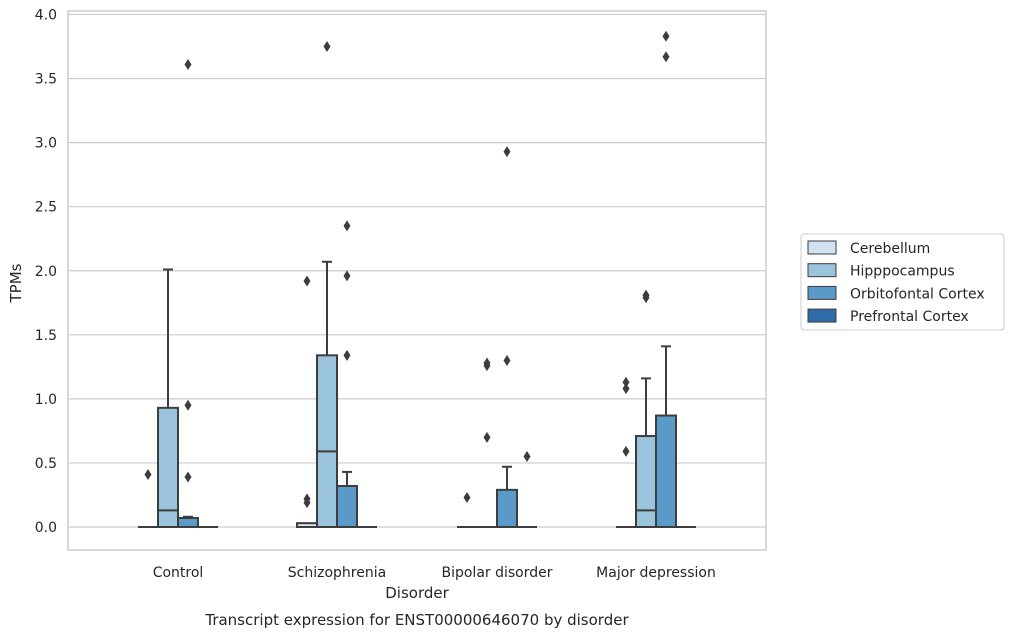 This screenshot has height=637, width=1014. I want to click on y-tick-label: 2.0, so click(46, 272).